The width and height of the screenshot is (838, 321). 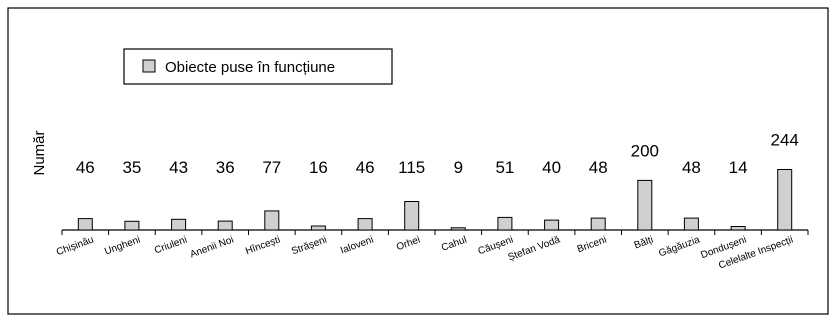 I want to click on data-label: 40, so click(x=551, y=167).